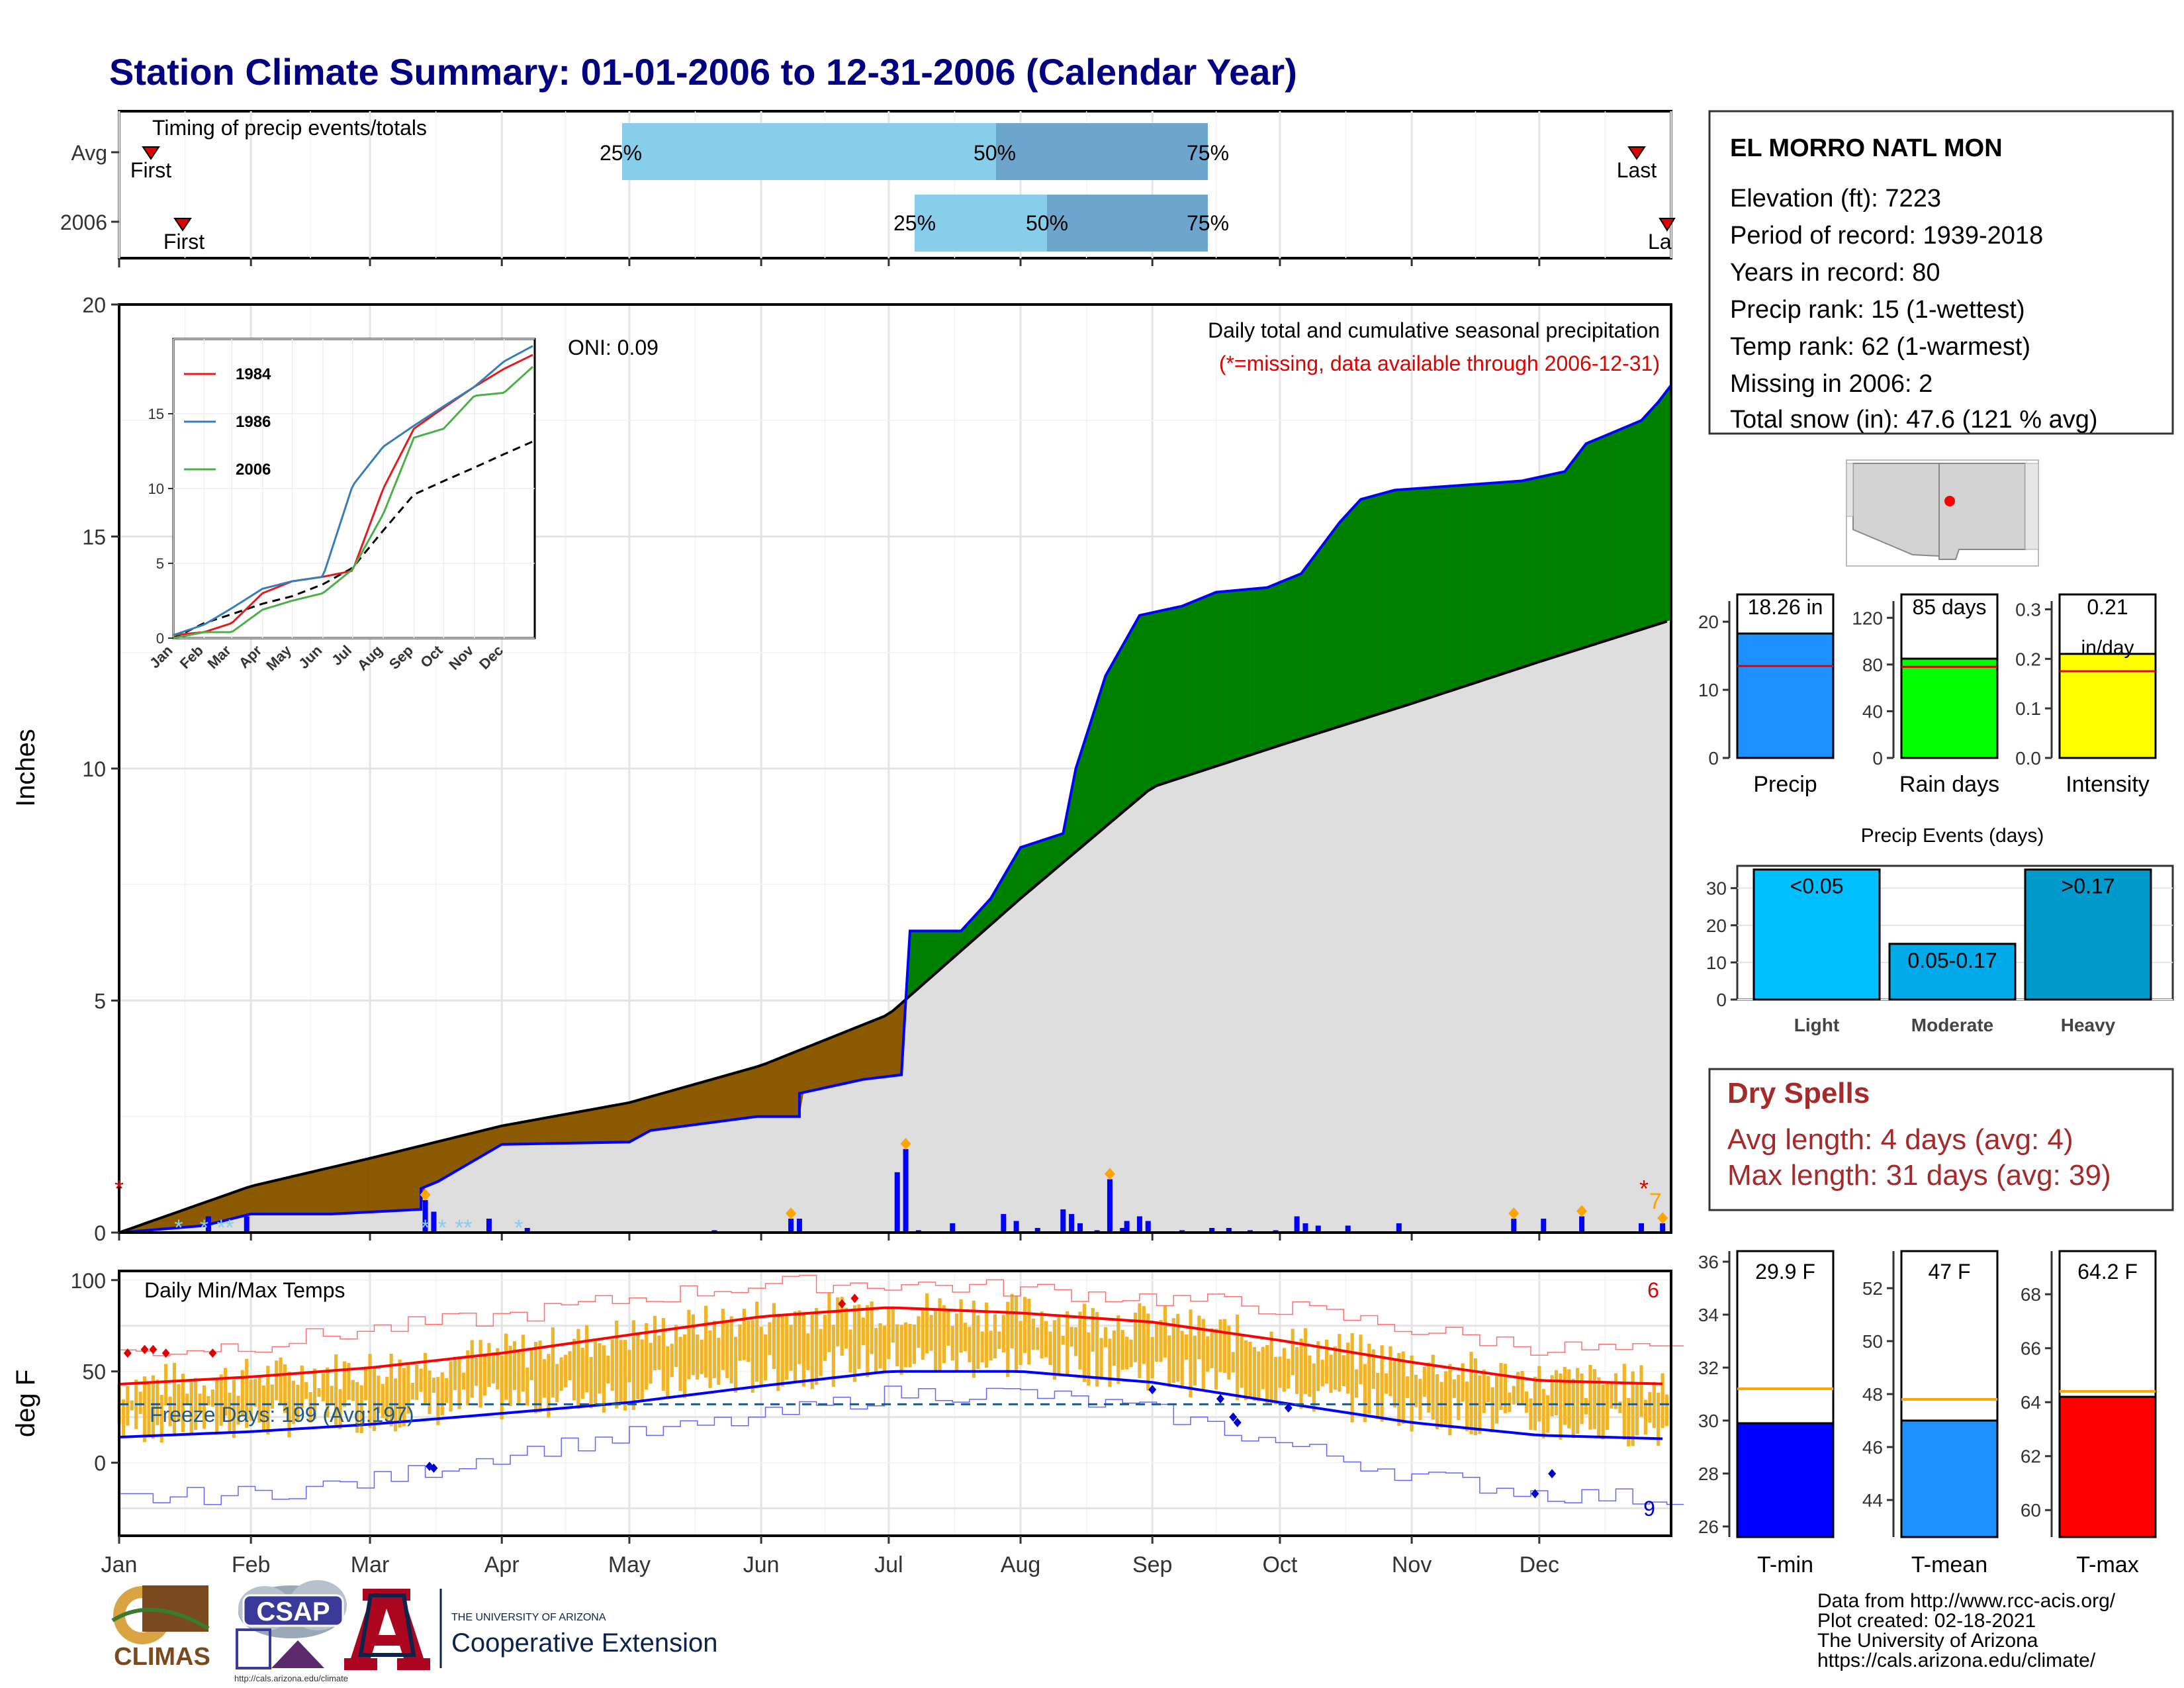  What do you see at coordinates (1709, 622) in the screenshot?
I see `mini-tick-label: 20` at bounding box center [1709, 622].